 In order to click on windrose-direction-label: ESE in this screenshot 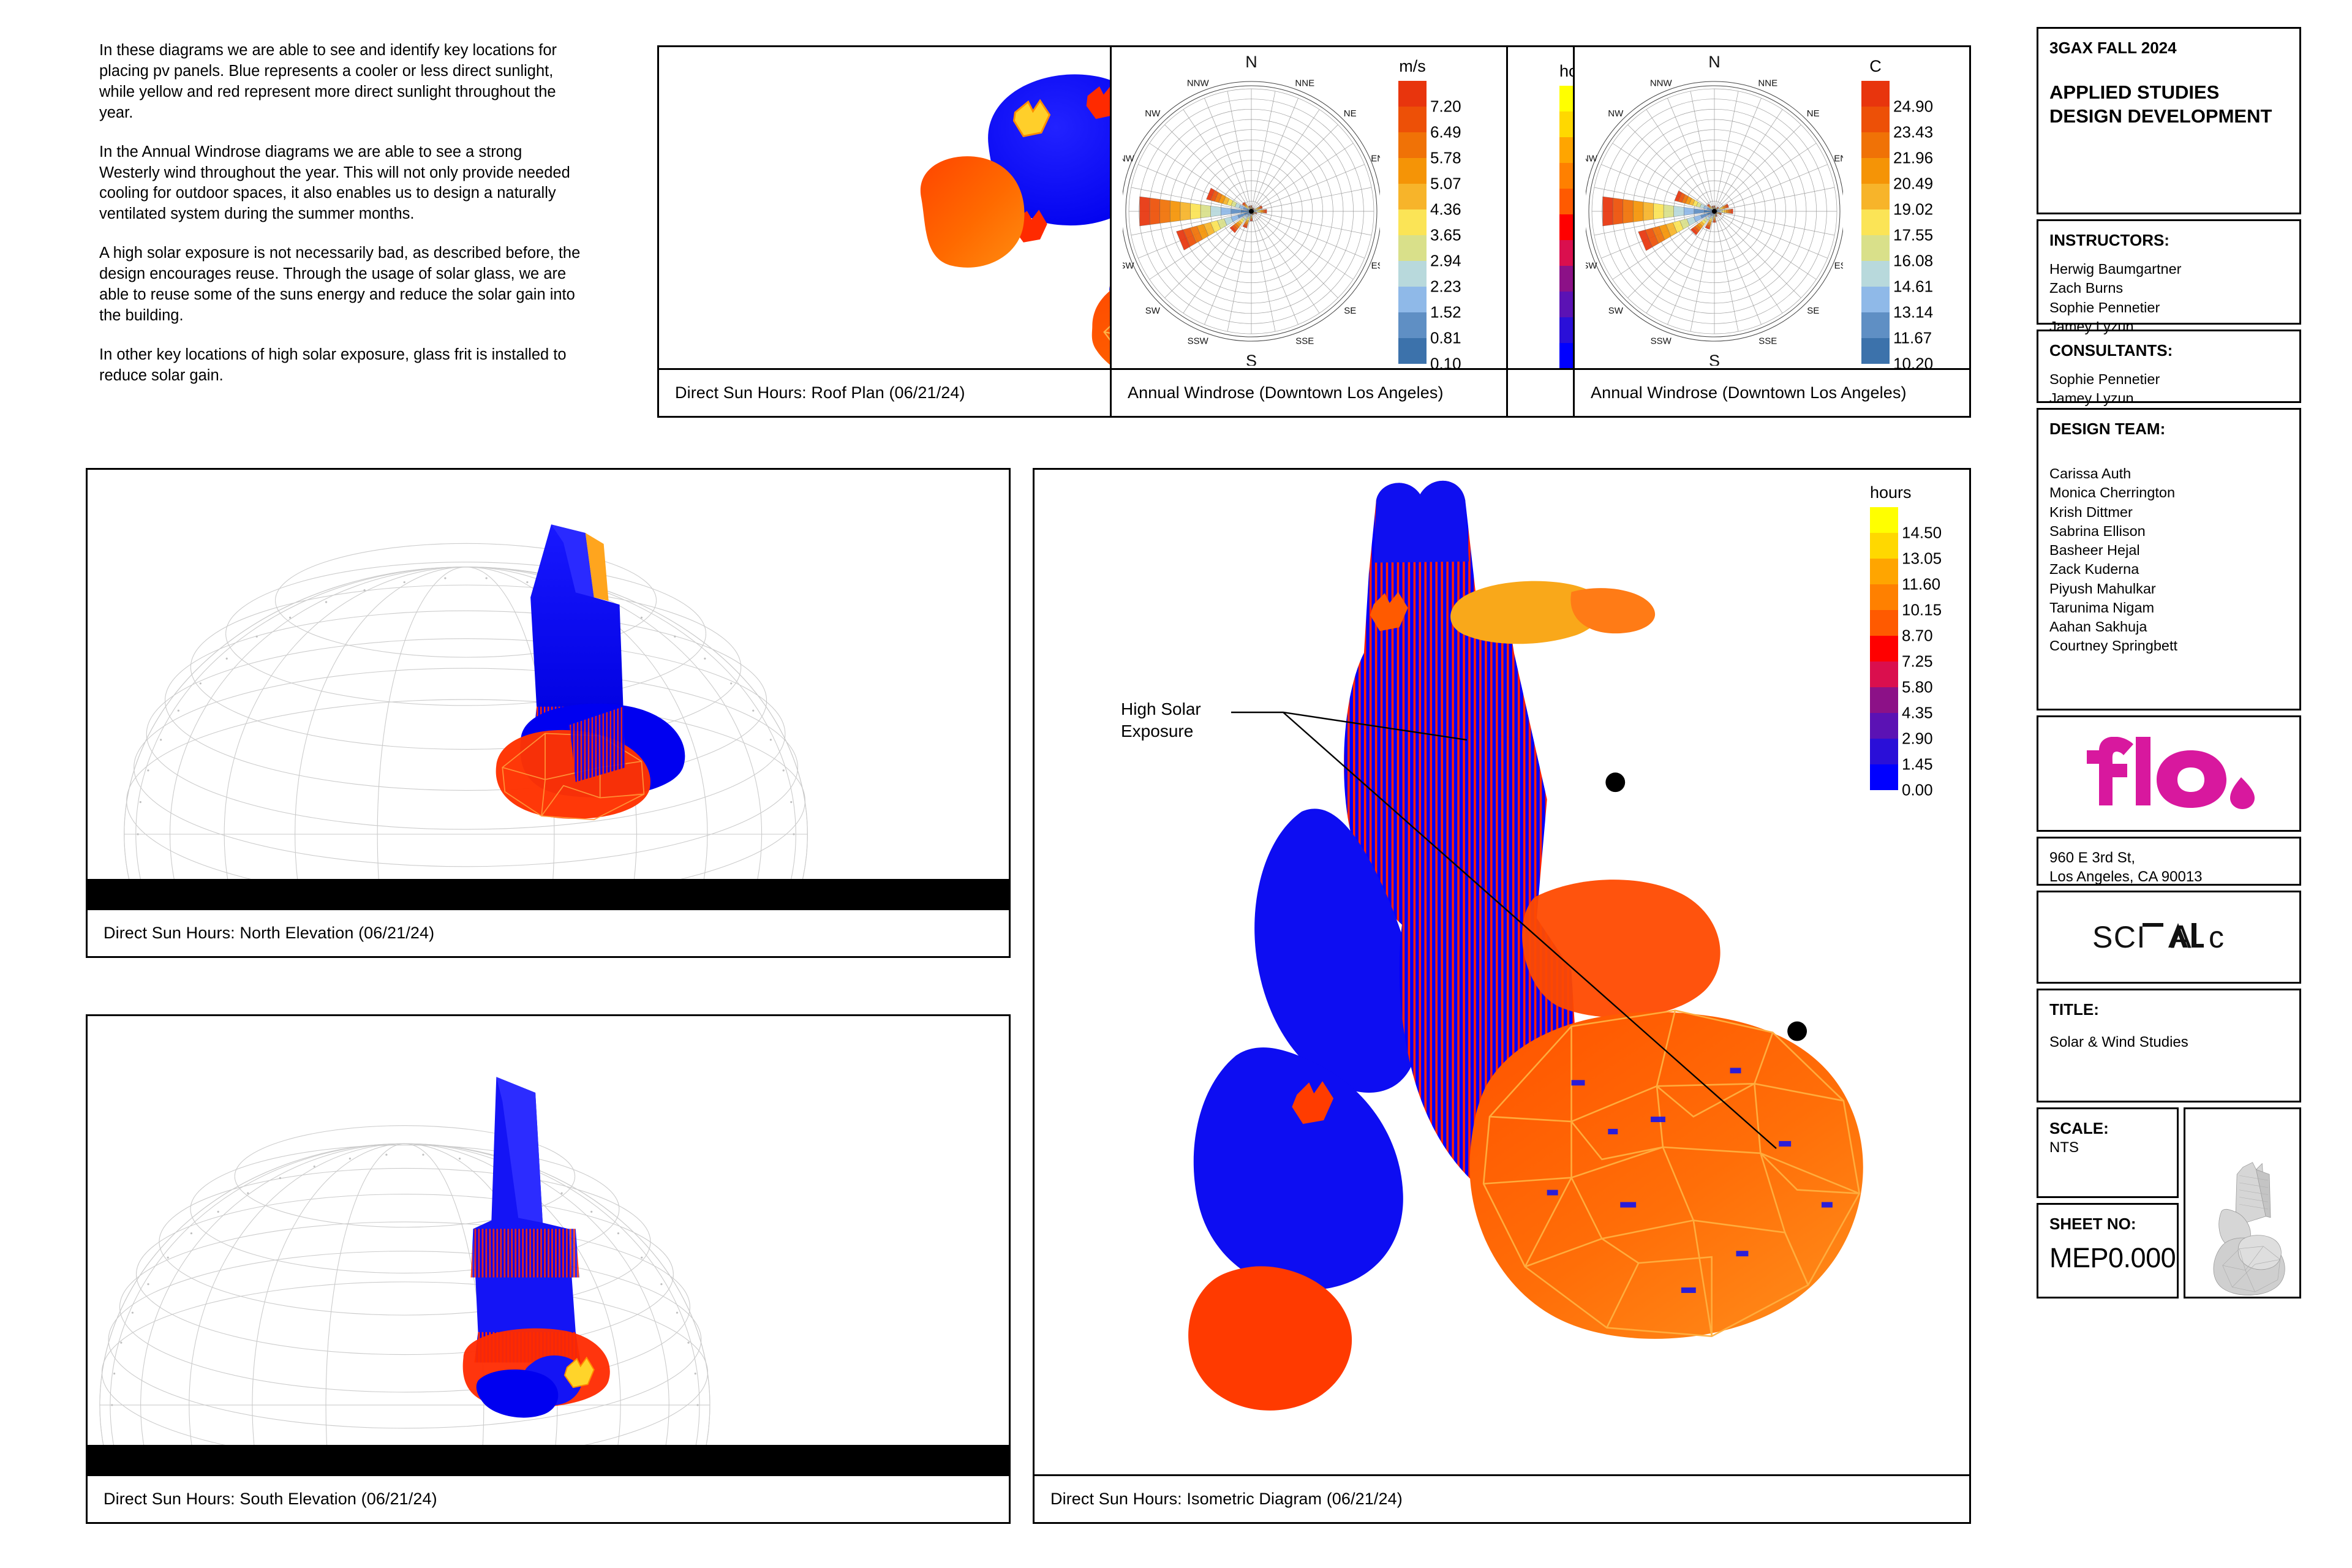, I will do `click(1839, 265)`.